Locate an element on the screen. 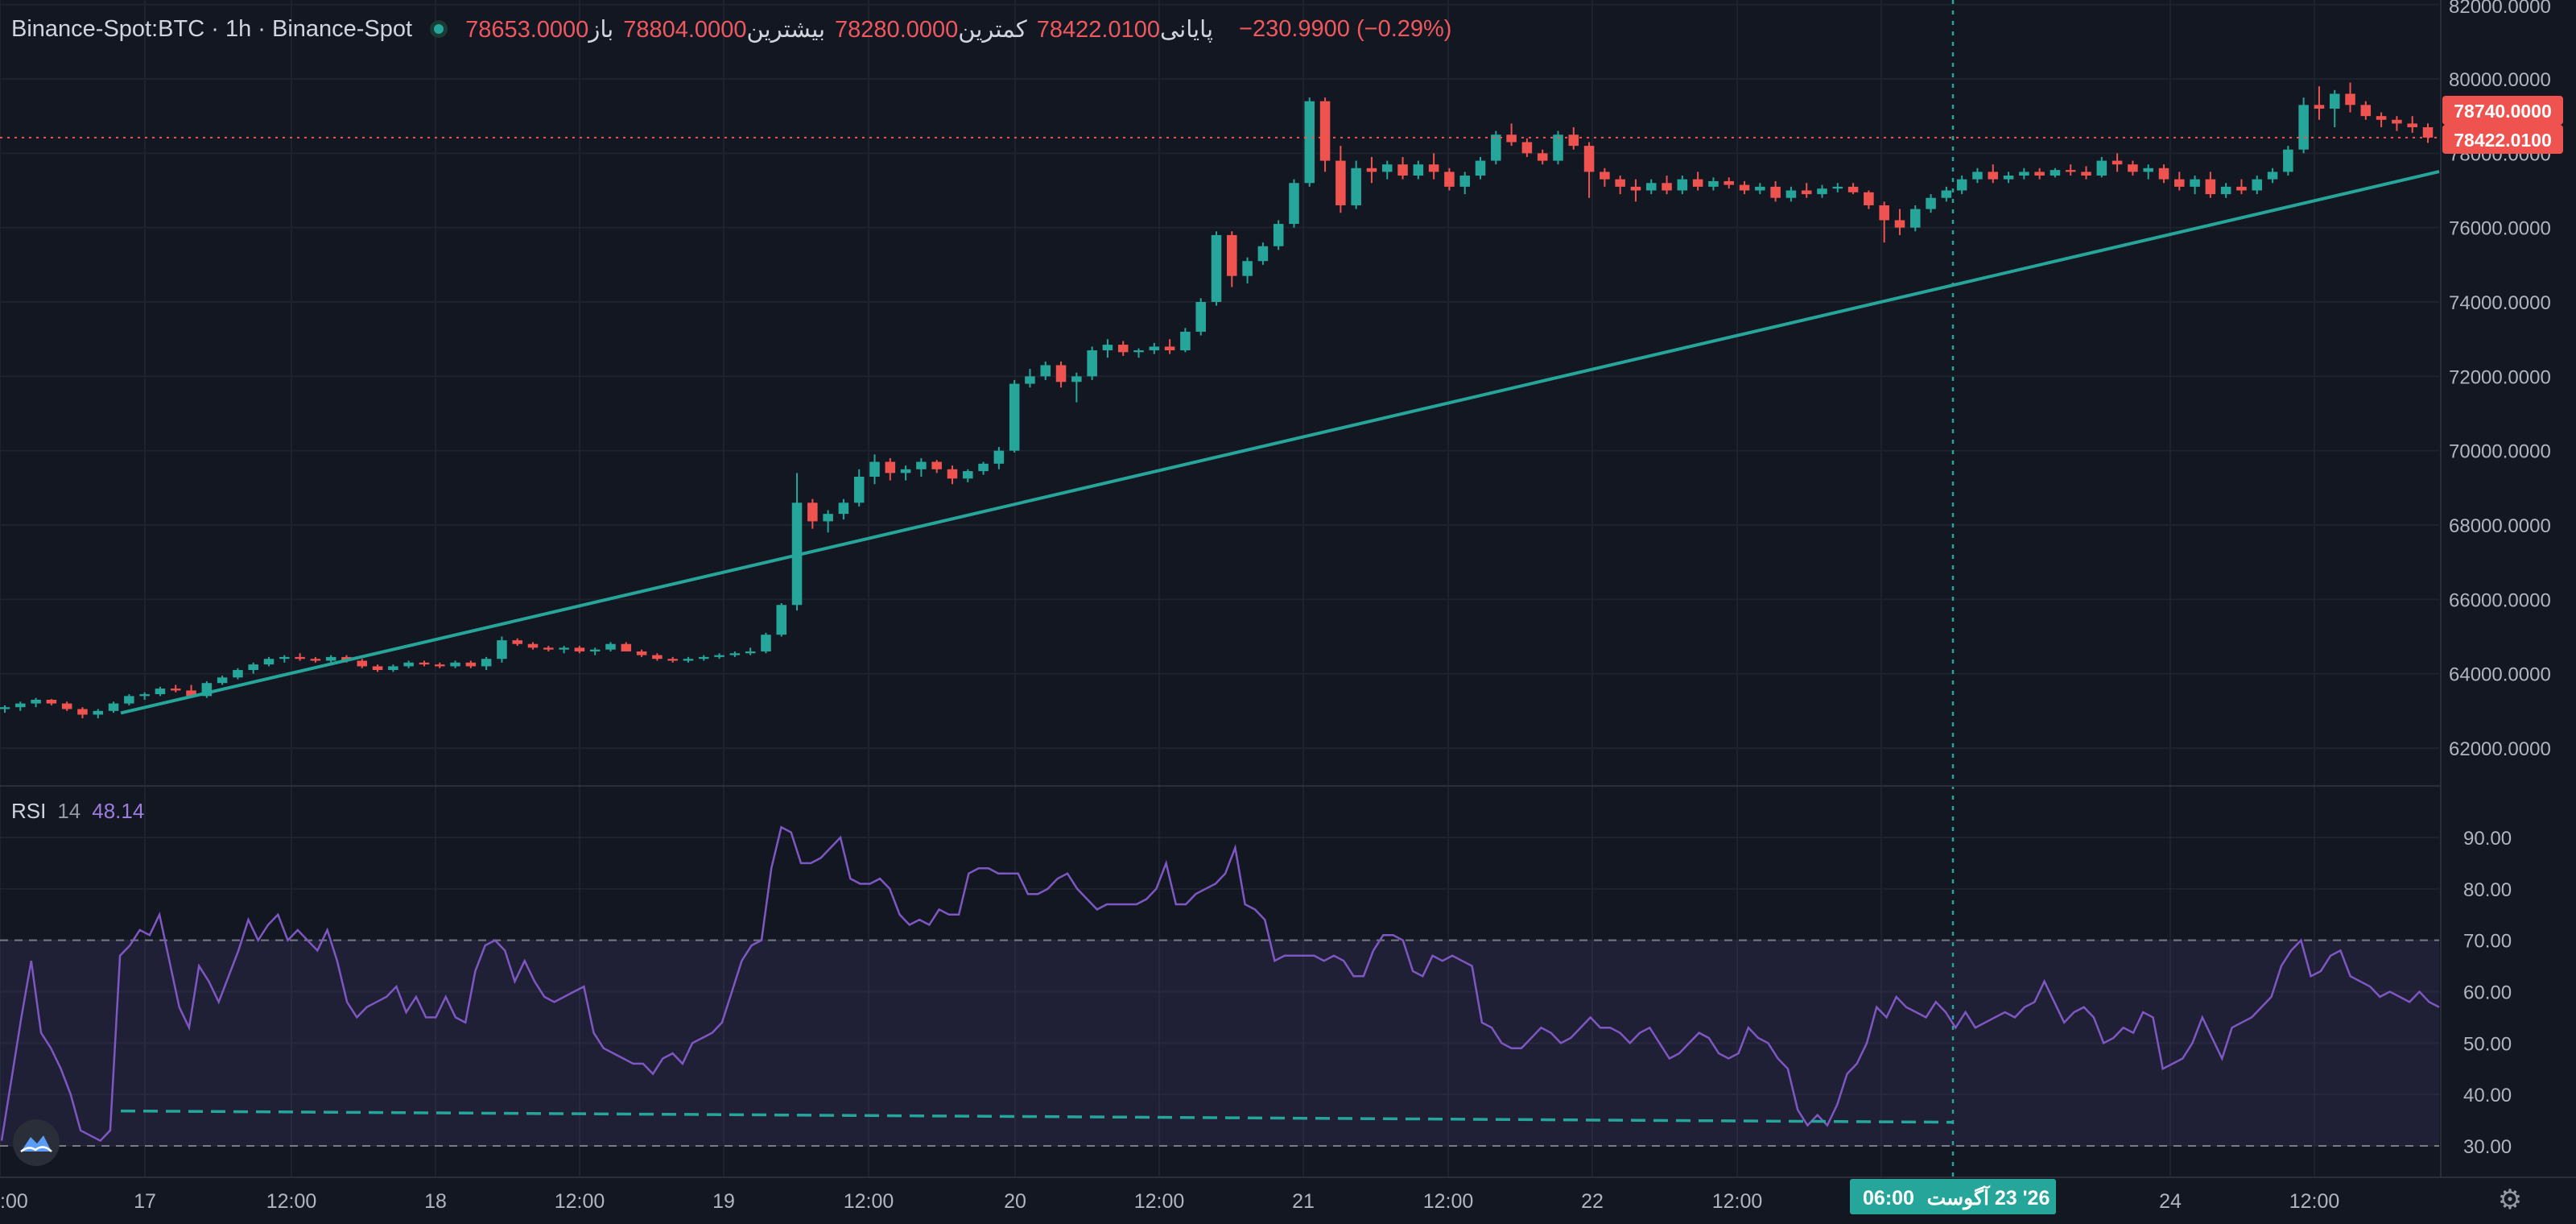  price-axis is located at coordinates (2508, 588).